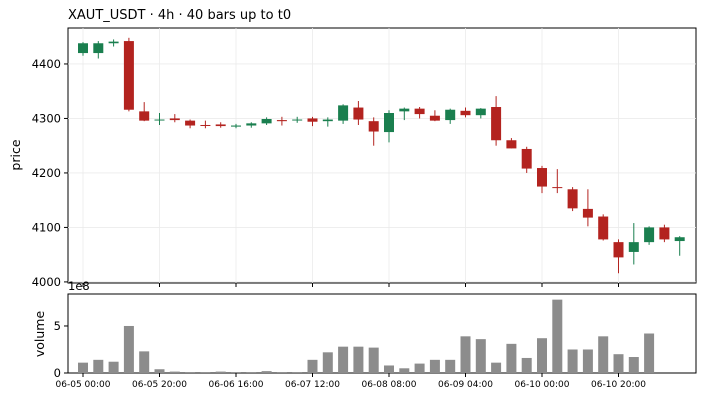 The height and width of the screenshot is (400, 704). I want to click on x-tick-label: 06-09 04:00, so click(465, 385).